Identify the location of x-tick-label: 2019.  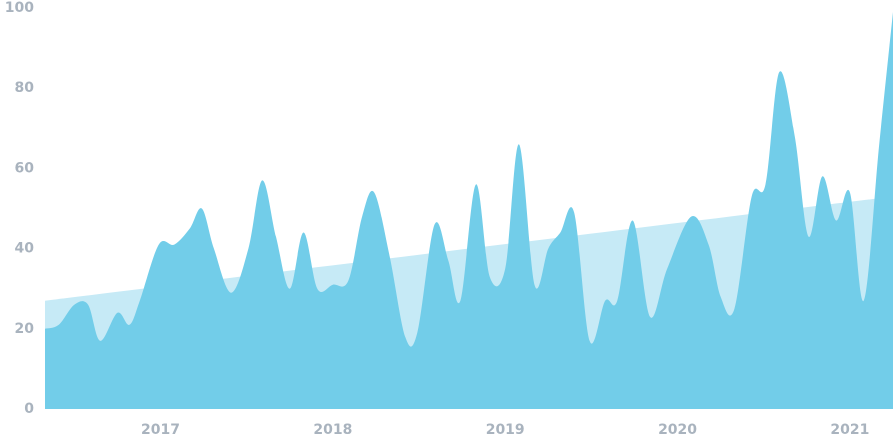
(505, 430).